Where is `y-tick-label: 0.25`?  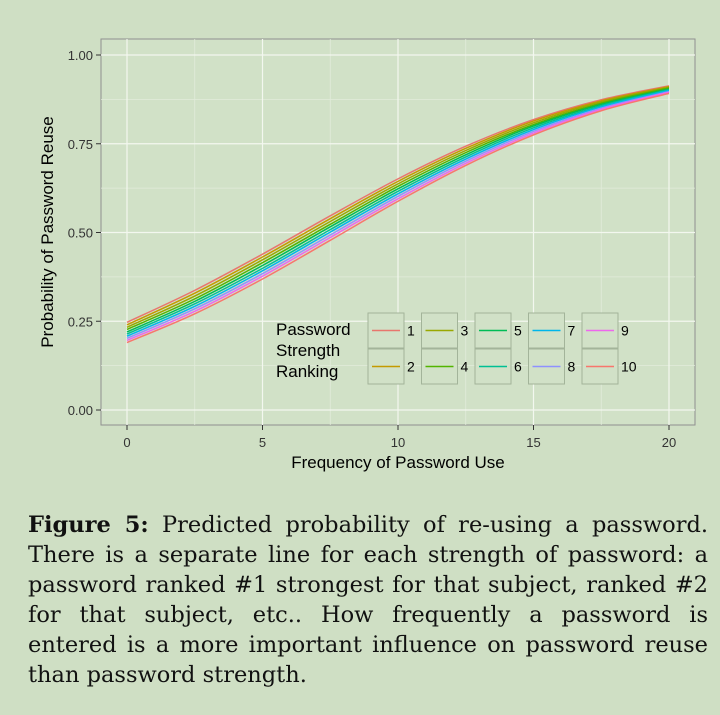 y-tick-label: 0.25 is located at coordinates (80, 321).